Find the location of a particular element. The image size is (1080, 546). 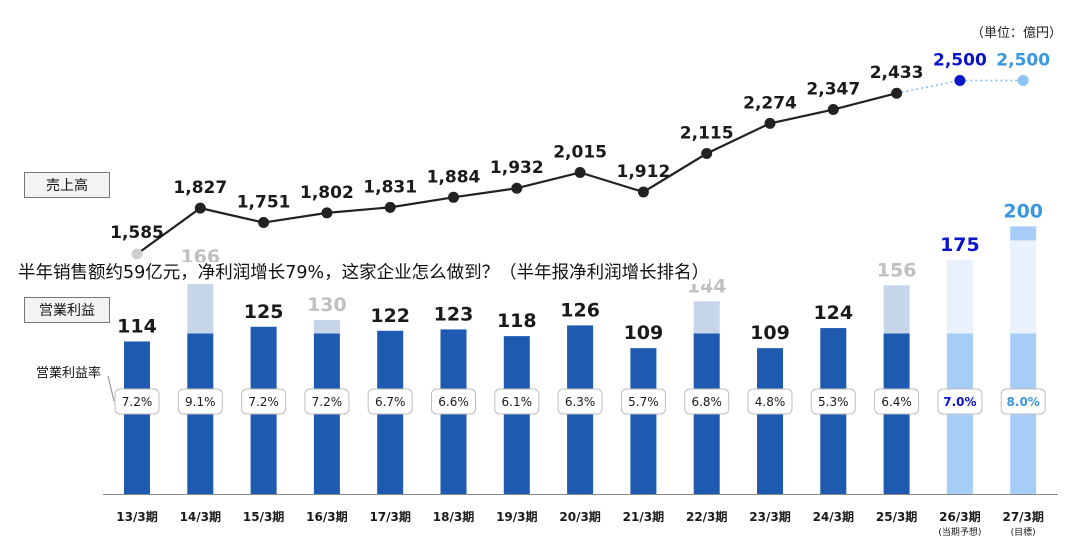

x-tick-label: 16/3期 is located at coordinates (326, 516).